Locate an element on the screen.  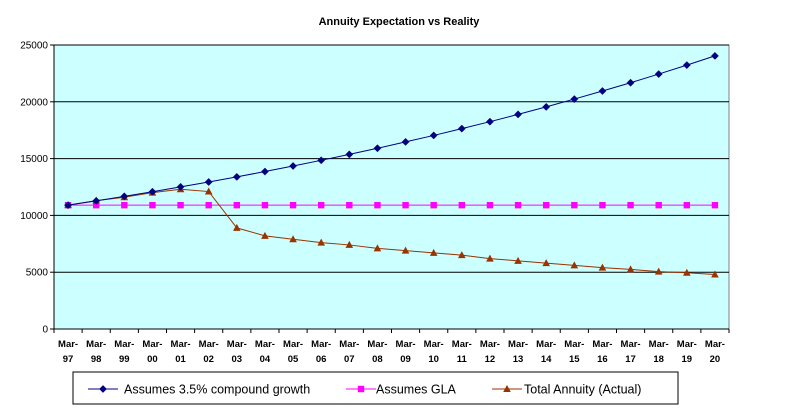
y-tick-label-3: 15000 is located at coordinates (34, 159).